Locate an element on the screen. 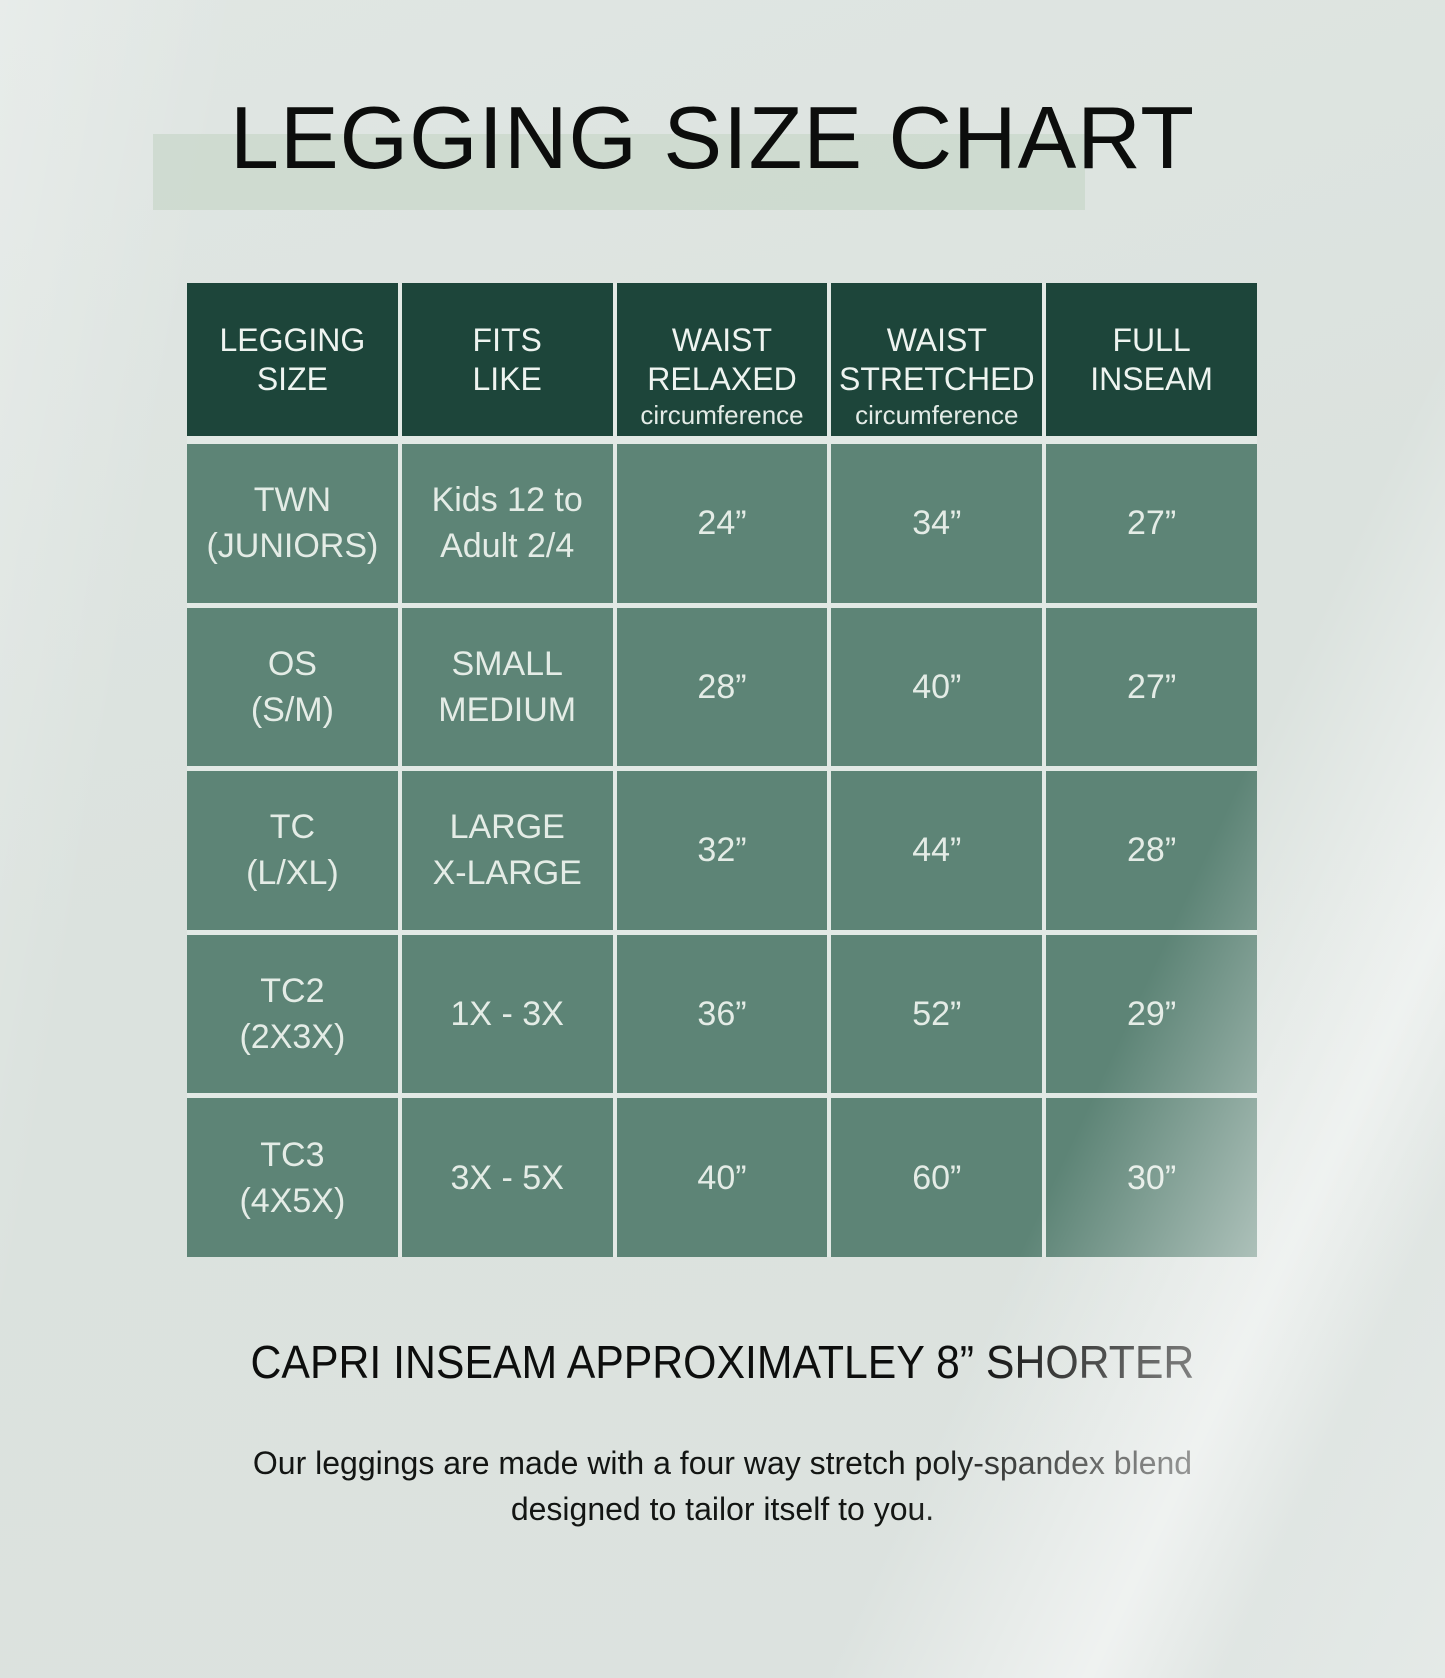 The image size is (1445, 1678). measurement-value: 60” is located at coordinates (937, 1177).